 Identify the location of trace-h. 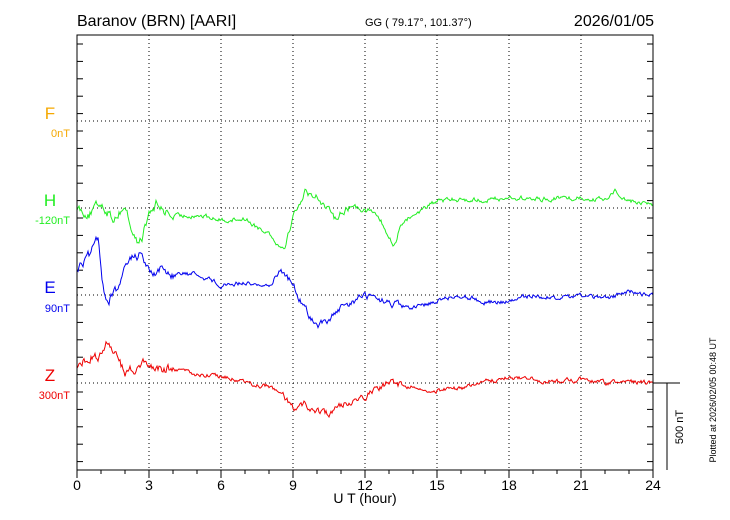
(365, 219).